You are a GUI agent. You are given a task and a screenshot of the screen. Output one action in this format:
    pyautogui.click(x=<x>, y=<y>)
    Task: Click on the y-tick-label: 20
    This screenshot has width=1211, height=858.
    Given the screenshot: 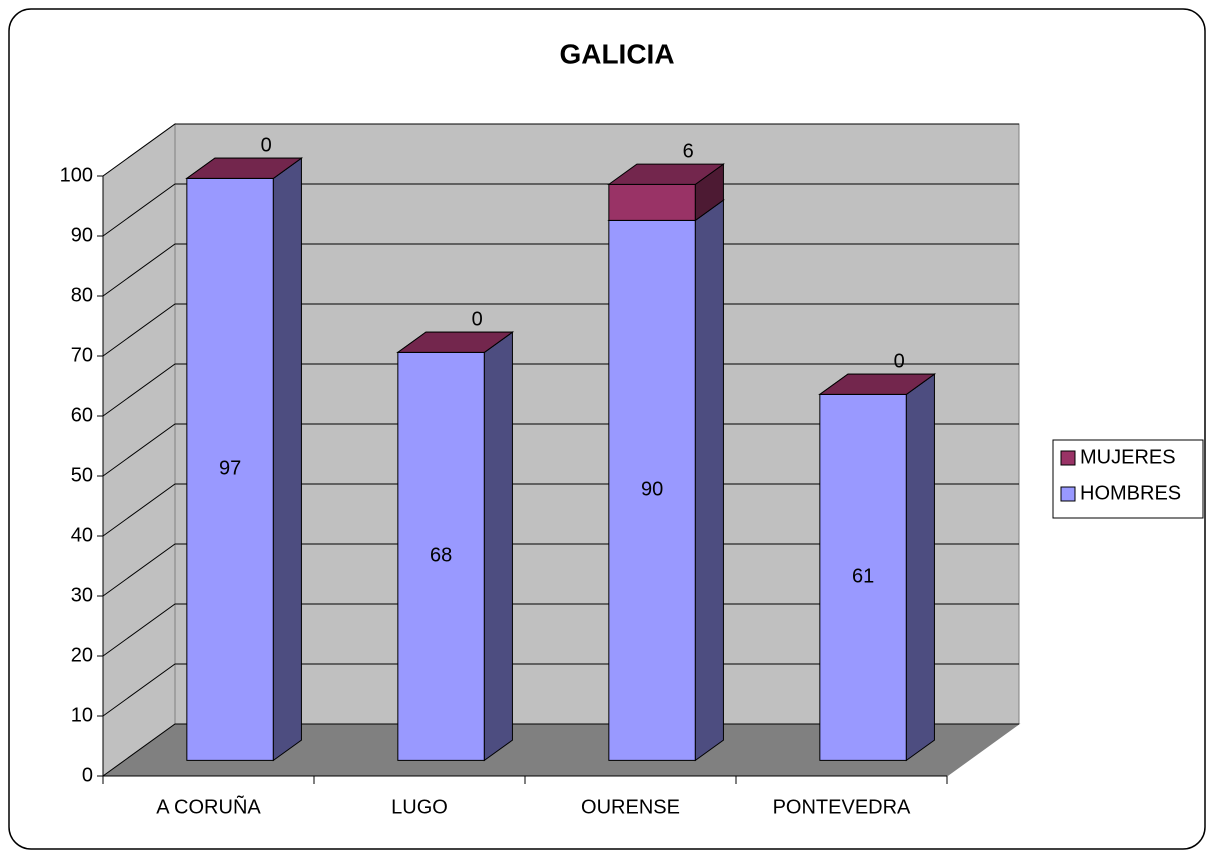 What is the action you would take?
    pyautogui.click(x=82, y=655)
    